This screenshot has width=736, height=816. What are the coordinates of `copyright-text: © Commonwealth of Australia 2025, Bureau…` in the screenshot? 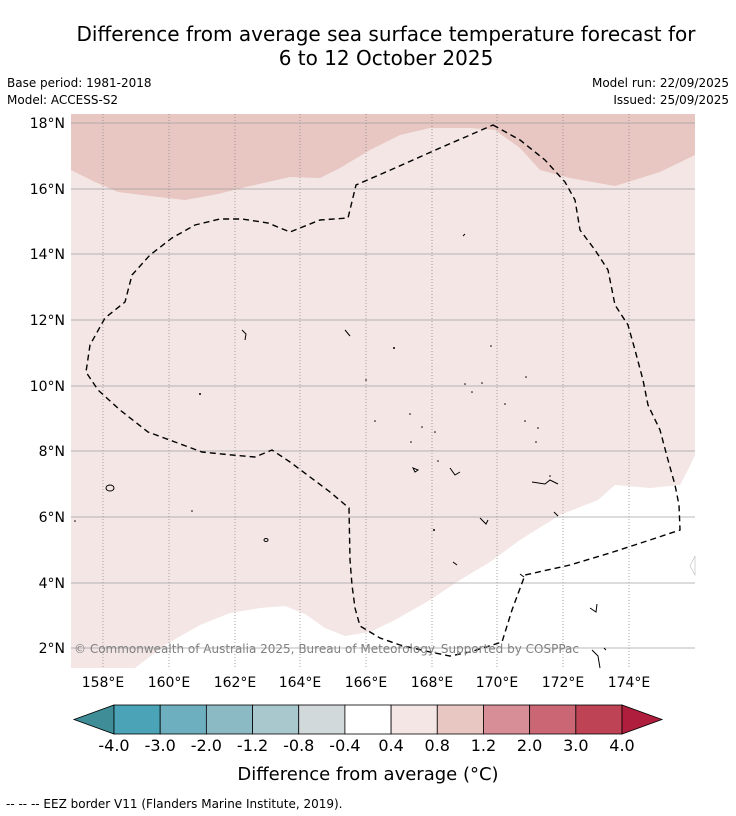 It's located at (326, 649).